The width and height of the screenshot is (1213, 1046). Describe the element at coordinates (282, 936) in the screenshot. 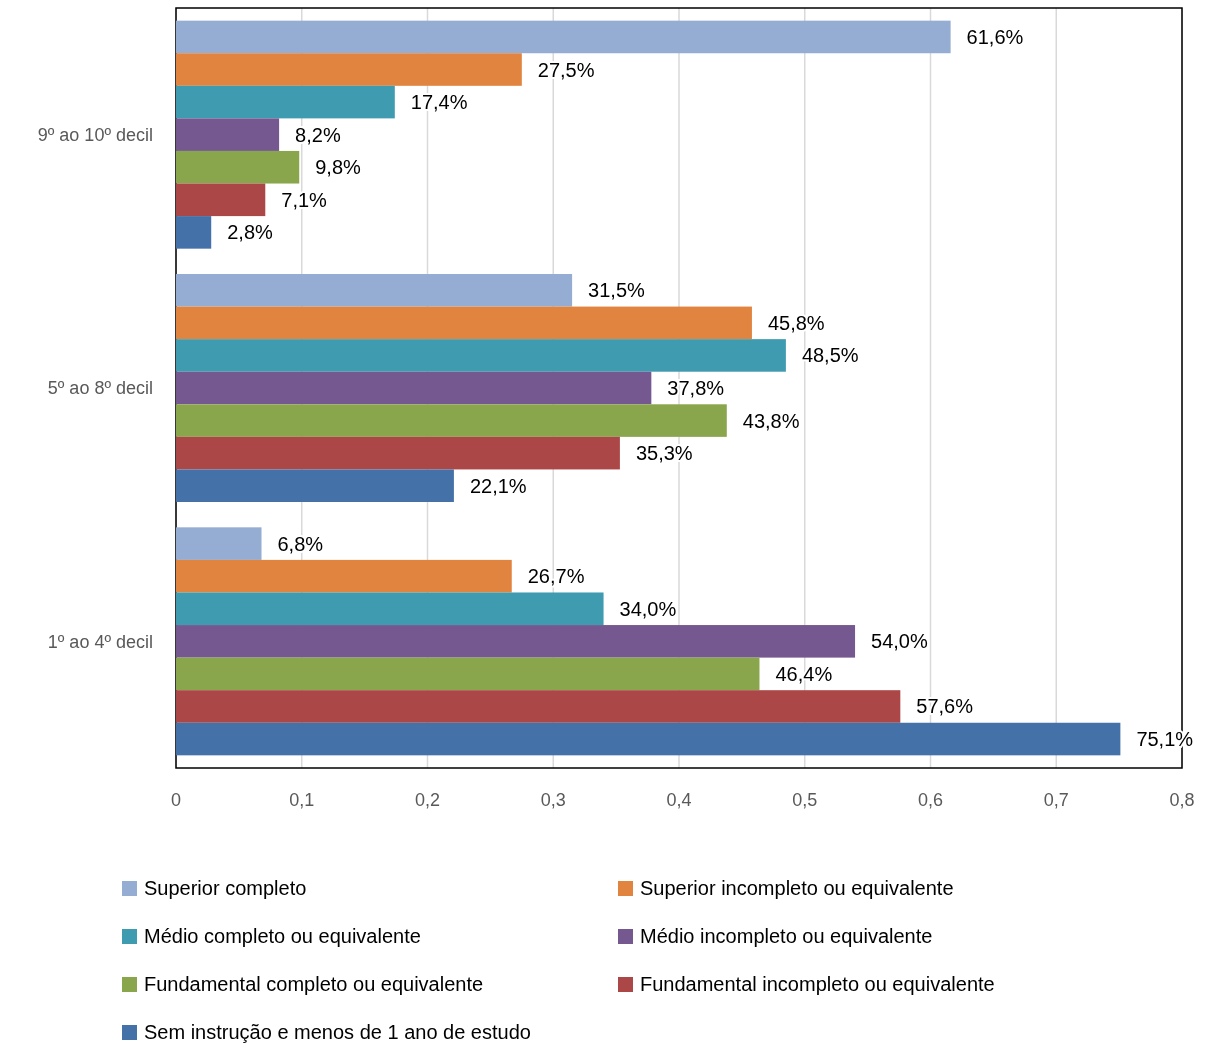

I see `legend-label: Médio completo ou equivalente` at that location.